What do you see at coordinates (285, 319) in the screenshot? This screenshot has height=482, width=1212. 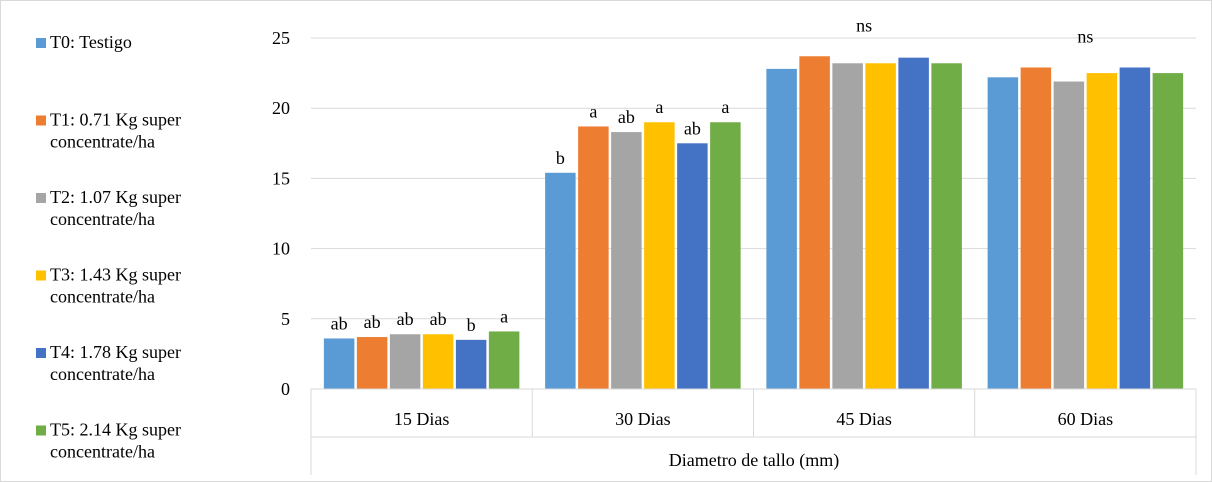 I see `y-tick-label: 5` at bounding box center [285, 319].